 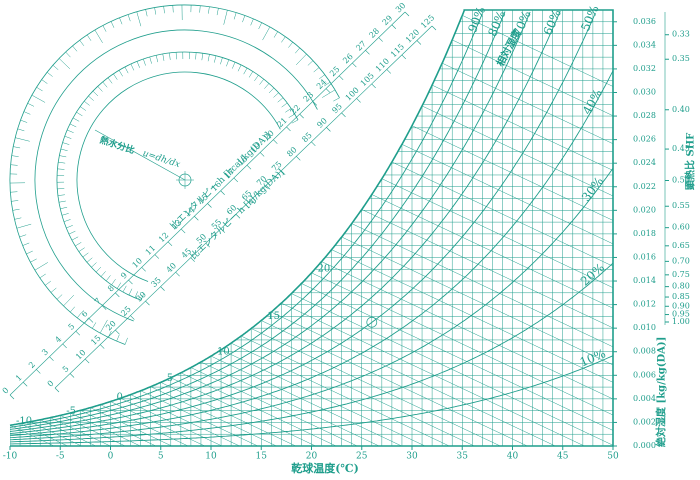 I want to click on enthalpy-kcal-label: 0, so click(x=6, y=391).